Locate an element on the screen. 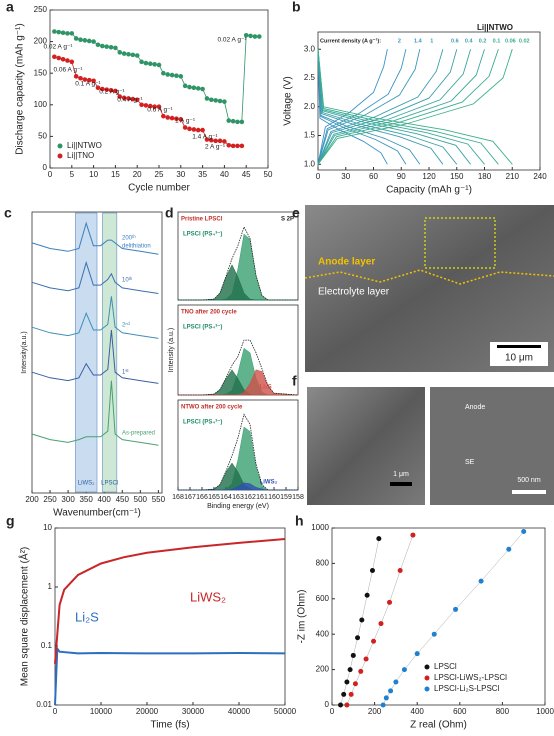  x-axis-label: Z real (Ohm) is located at coordinates (438, 725).